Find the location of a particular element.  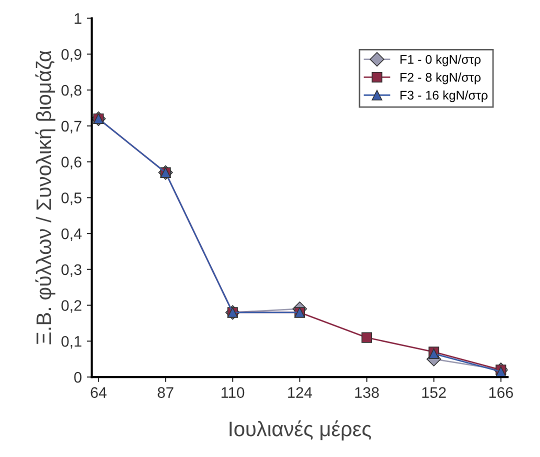

y-tick-label: 0,2 is located at coordinates (71, 306).